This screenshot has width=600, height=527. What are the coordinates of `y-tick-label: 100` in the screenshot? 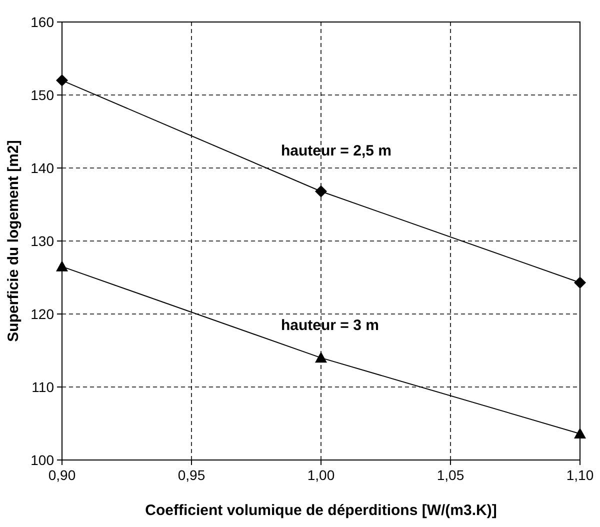 It's located at (42, 460).